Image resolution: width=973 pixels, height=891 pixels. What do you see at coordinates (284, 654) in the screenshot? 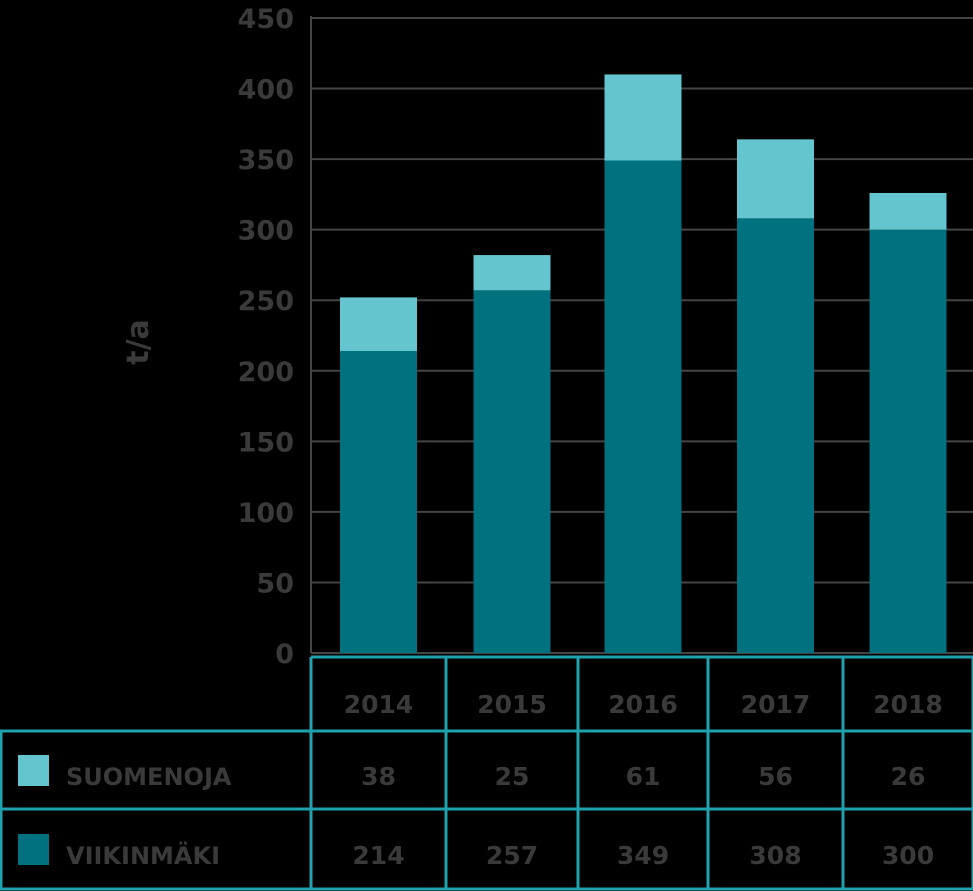
I see `y-tick-label: 0` at bounding box center [284, 654].